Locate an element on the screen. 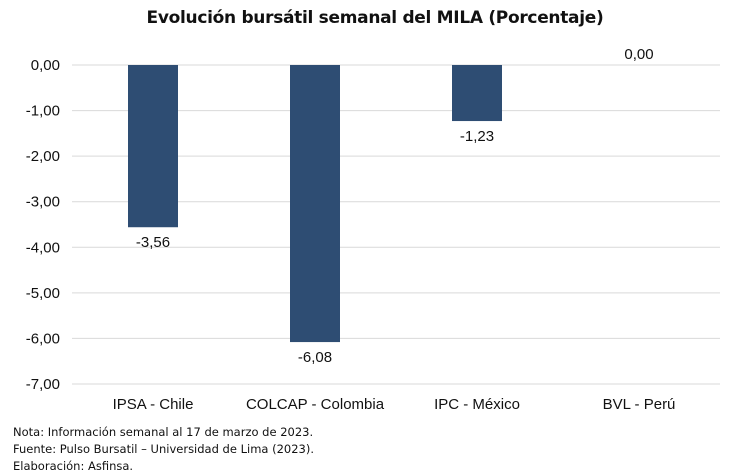  y-tick-label: 0,00 is located at coordinates (45, 65).